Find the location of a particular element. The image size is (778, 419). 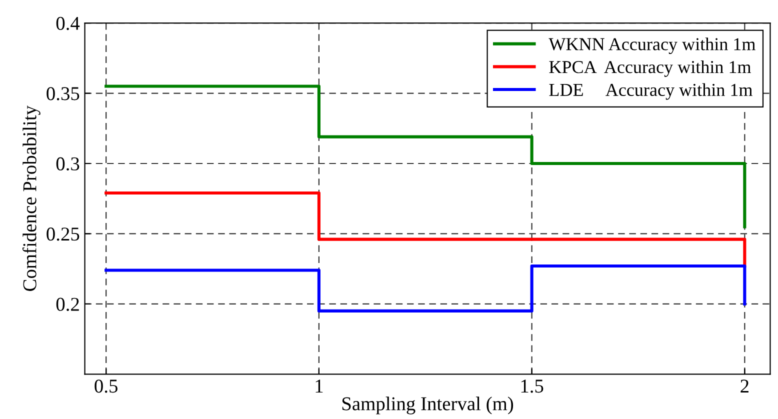

line-series is located at coordinates (425, 288).